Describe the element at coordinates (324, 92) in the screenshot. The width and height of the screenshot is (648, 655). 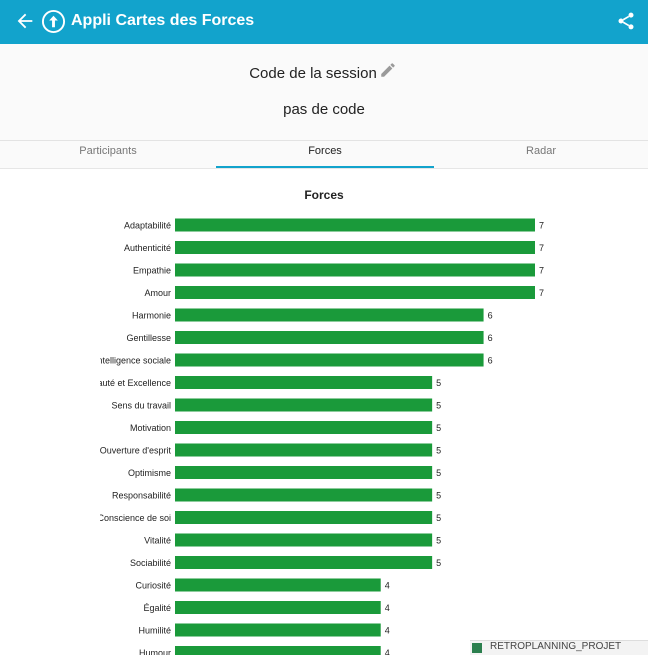
I see `session-panel: Code de la session pas de code` at that location.